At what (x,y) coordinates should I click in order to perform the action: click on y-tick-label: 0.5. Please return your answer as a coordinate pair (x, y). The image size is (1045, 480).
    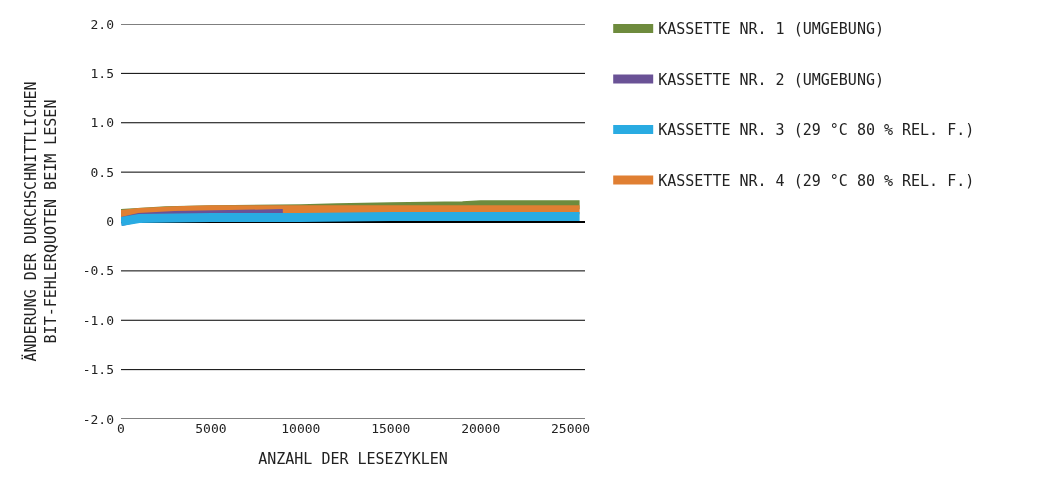
    Looking at the image, I should click on (102, 172).